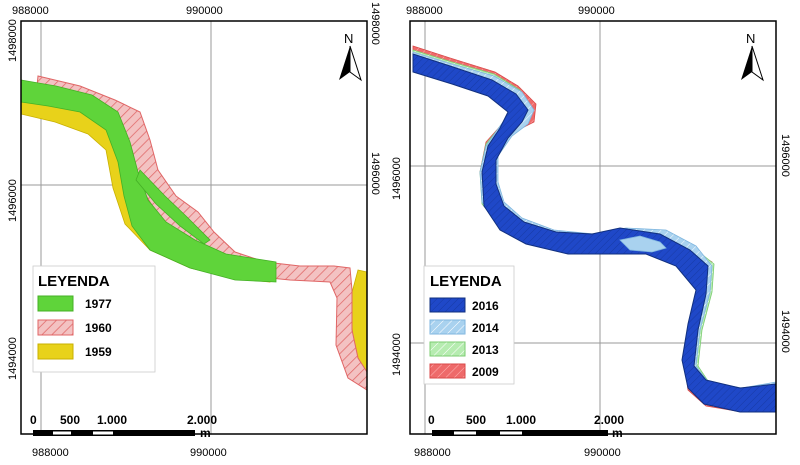 This screenshot has width=800, height=465. Describe the element at coordinates (50, 453) in the screenshot. I see `left-bottom-tick: 988000` at that location.